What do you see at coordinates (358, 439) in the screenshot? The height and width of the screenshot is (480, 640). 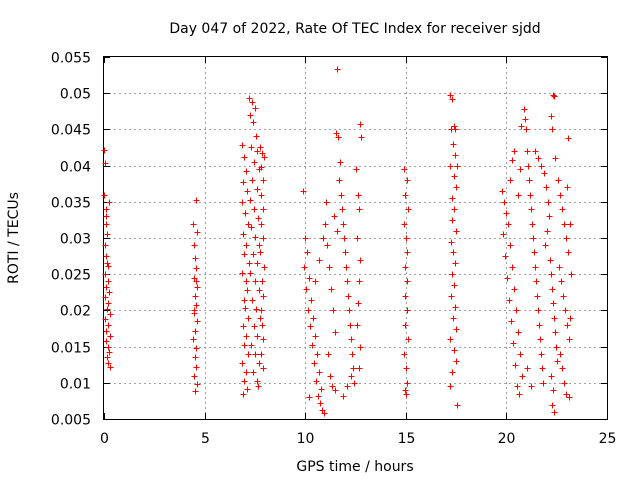 I see `x-tick-labels: 0 5 10 15 20 25` at bounding box center [358, 439].